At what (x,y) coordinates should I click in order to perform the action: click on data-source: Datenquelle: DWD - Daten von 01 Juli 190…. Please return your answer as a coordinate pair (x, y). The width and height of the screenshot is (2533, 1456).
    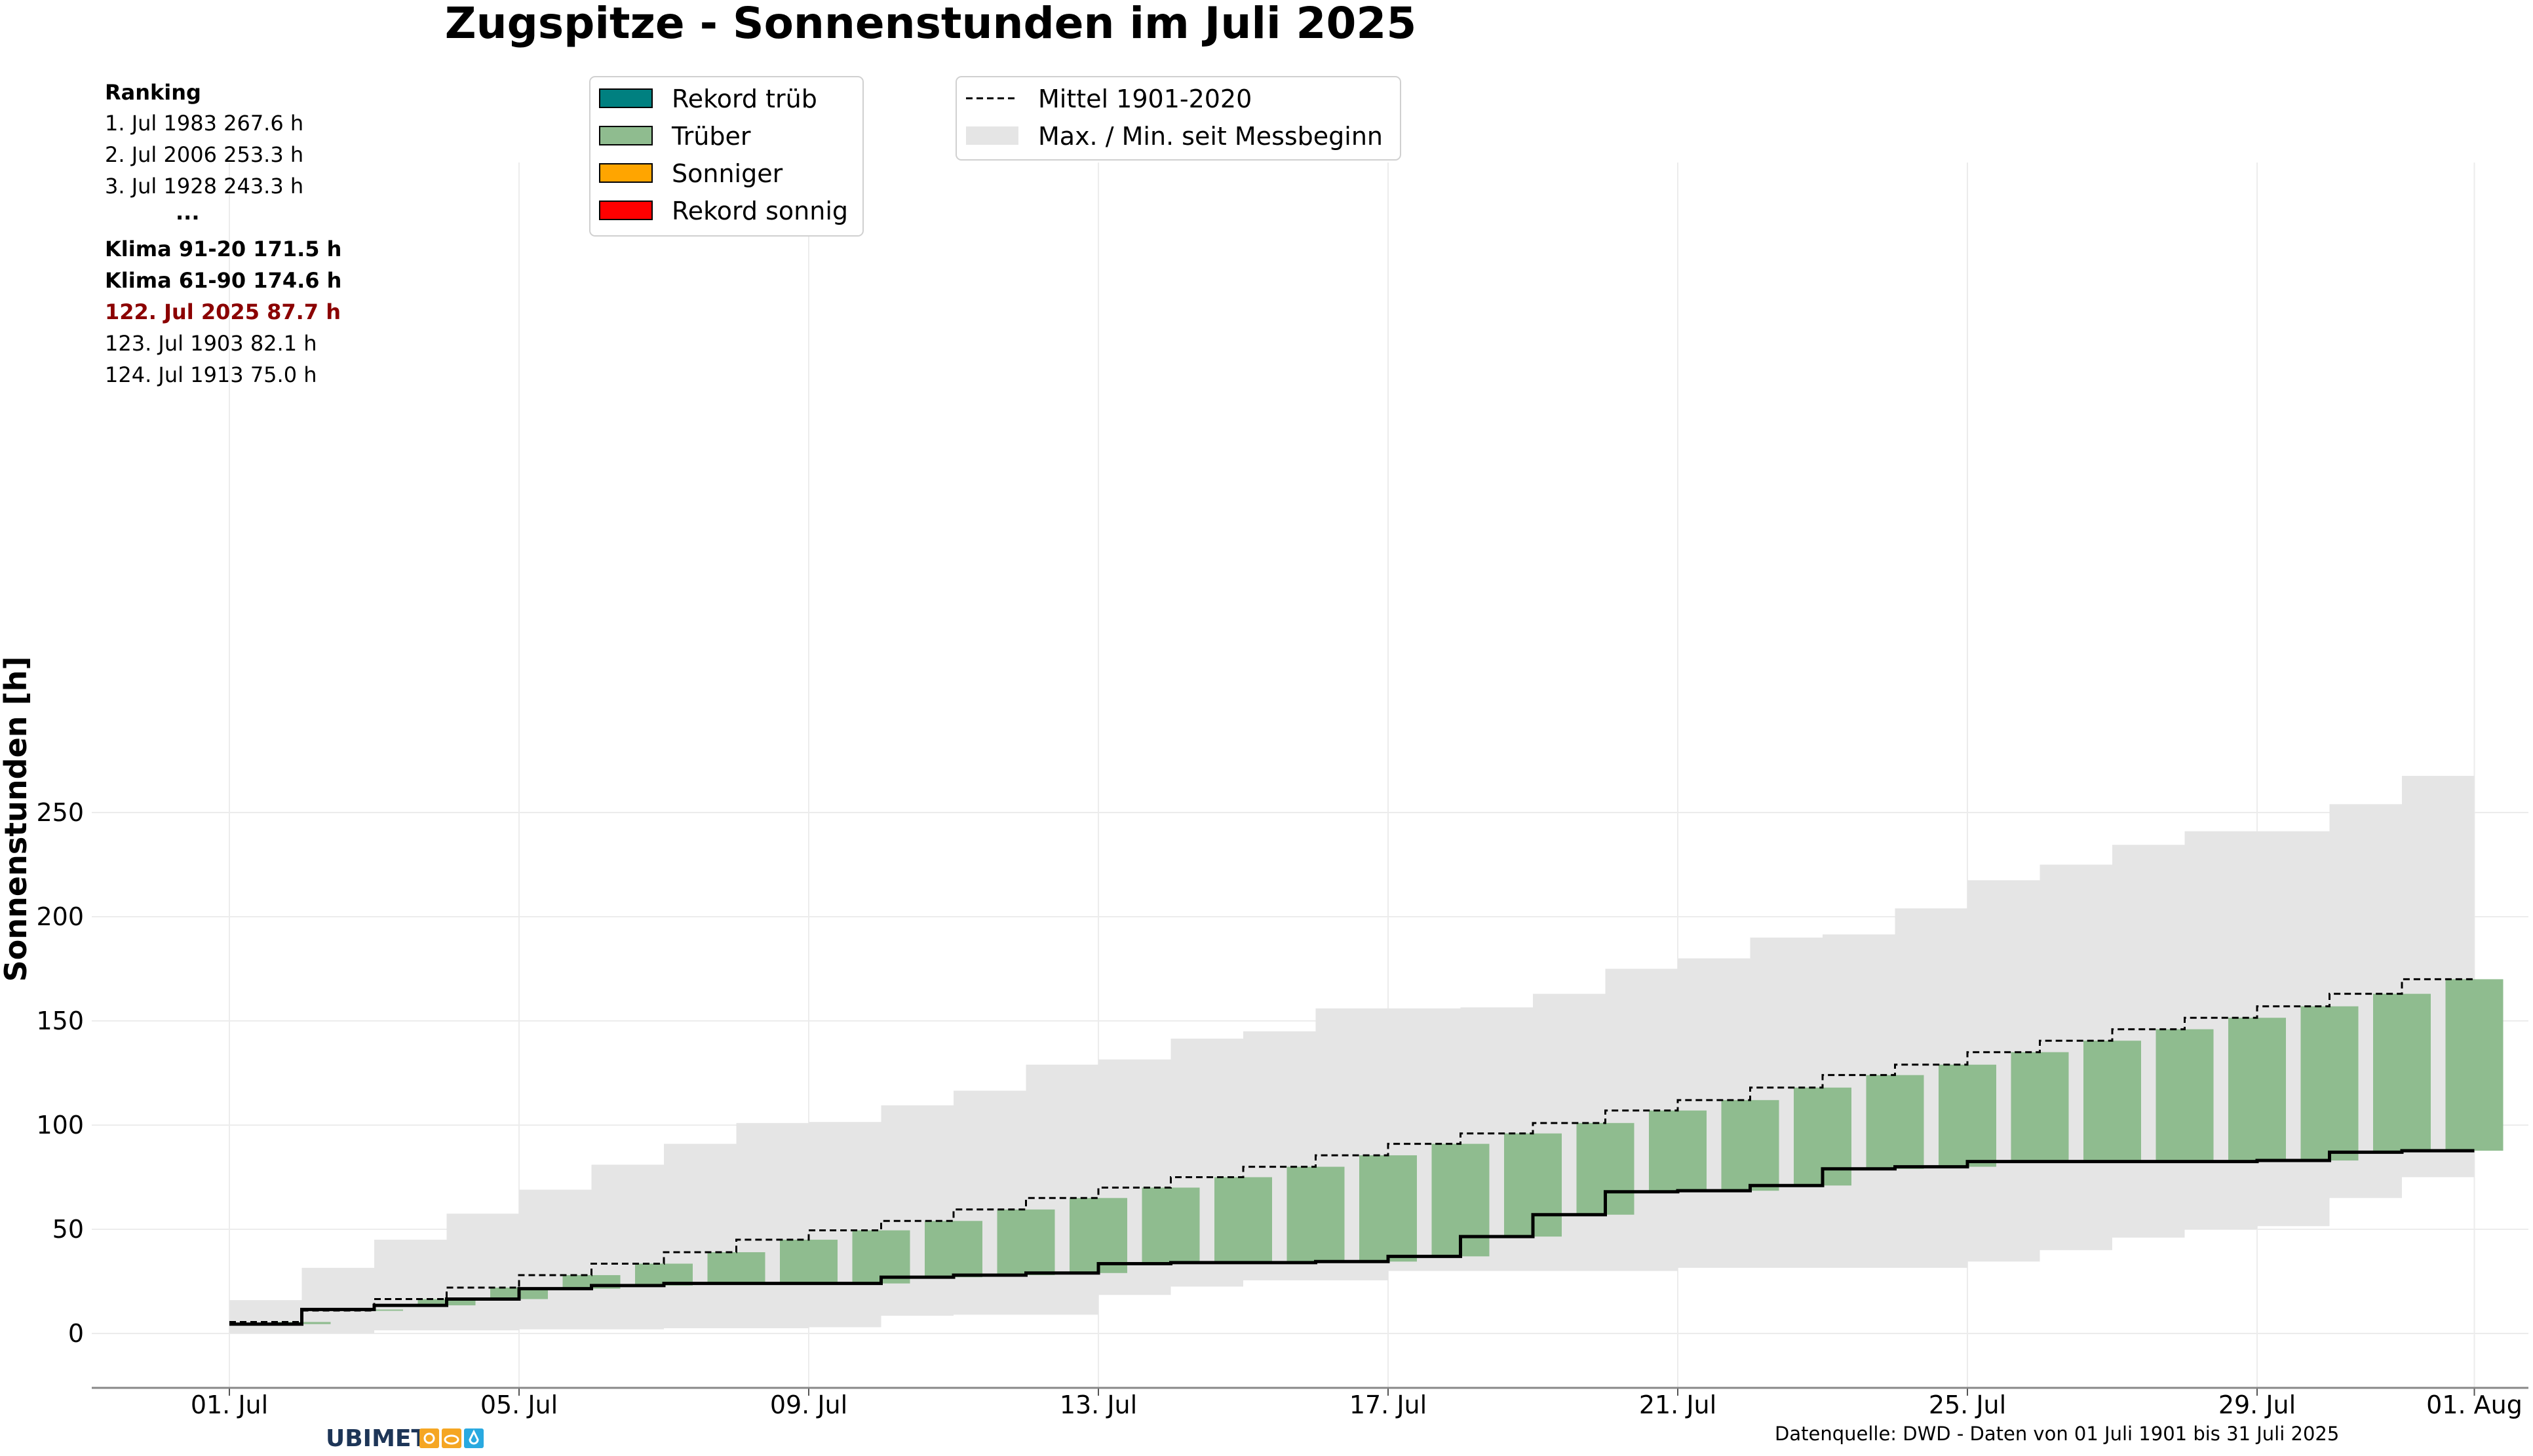
    Looking at the image, I should click on (2057, 1434).